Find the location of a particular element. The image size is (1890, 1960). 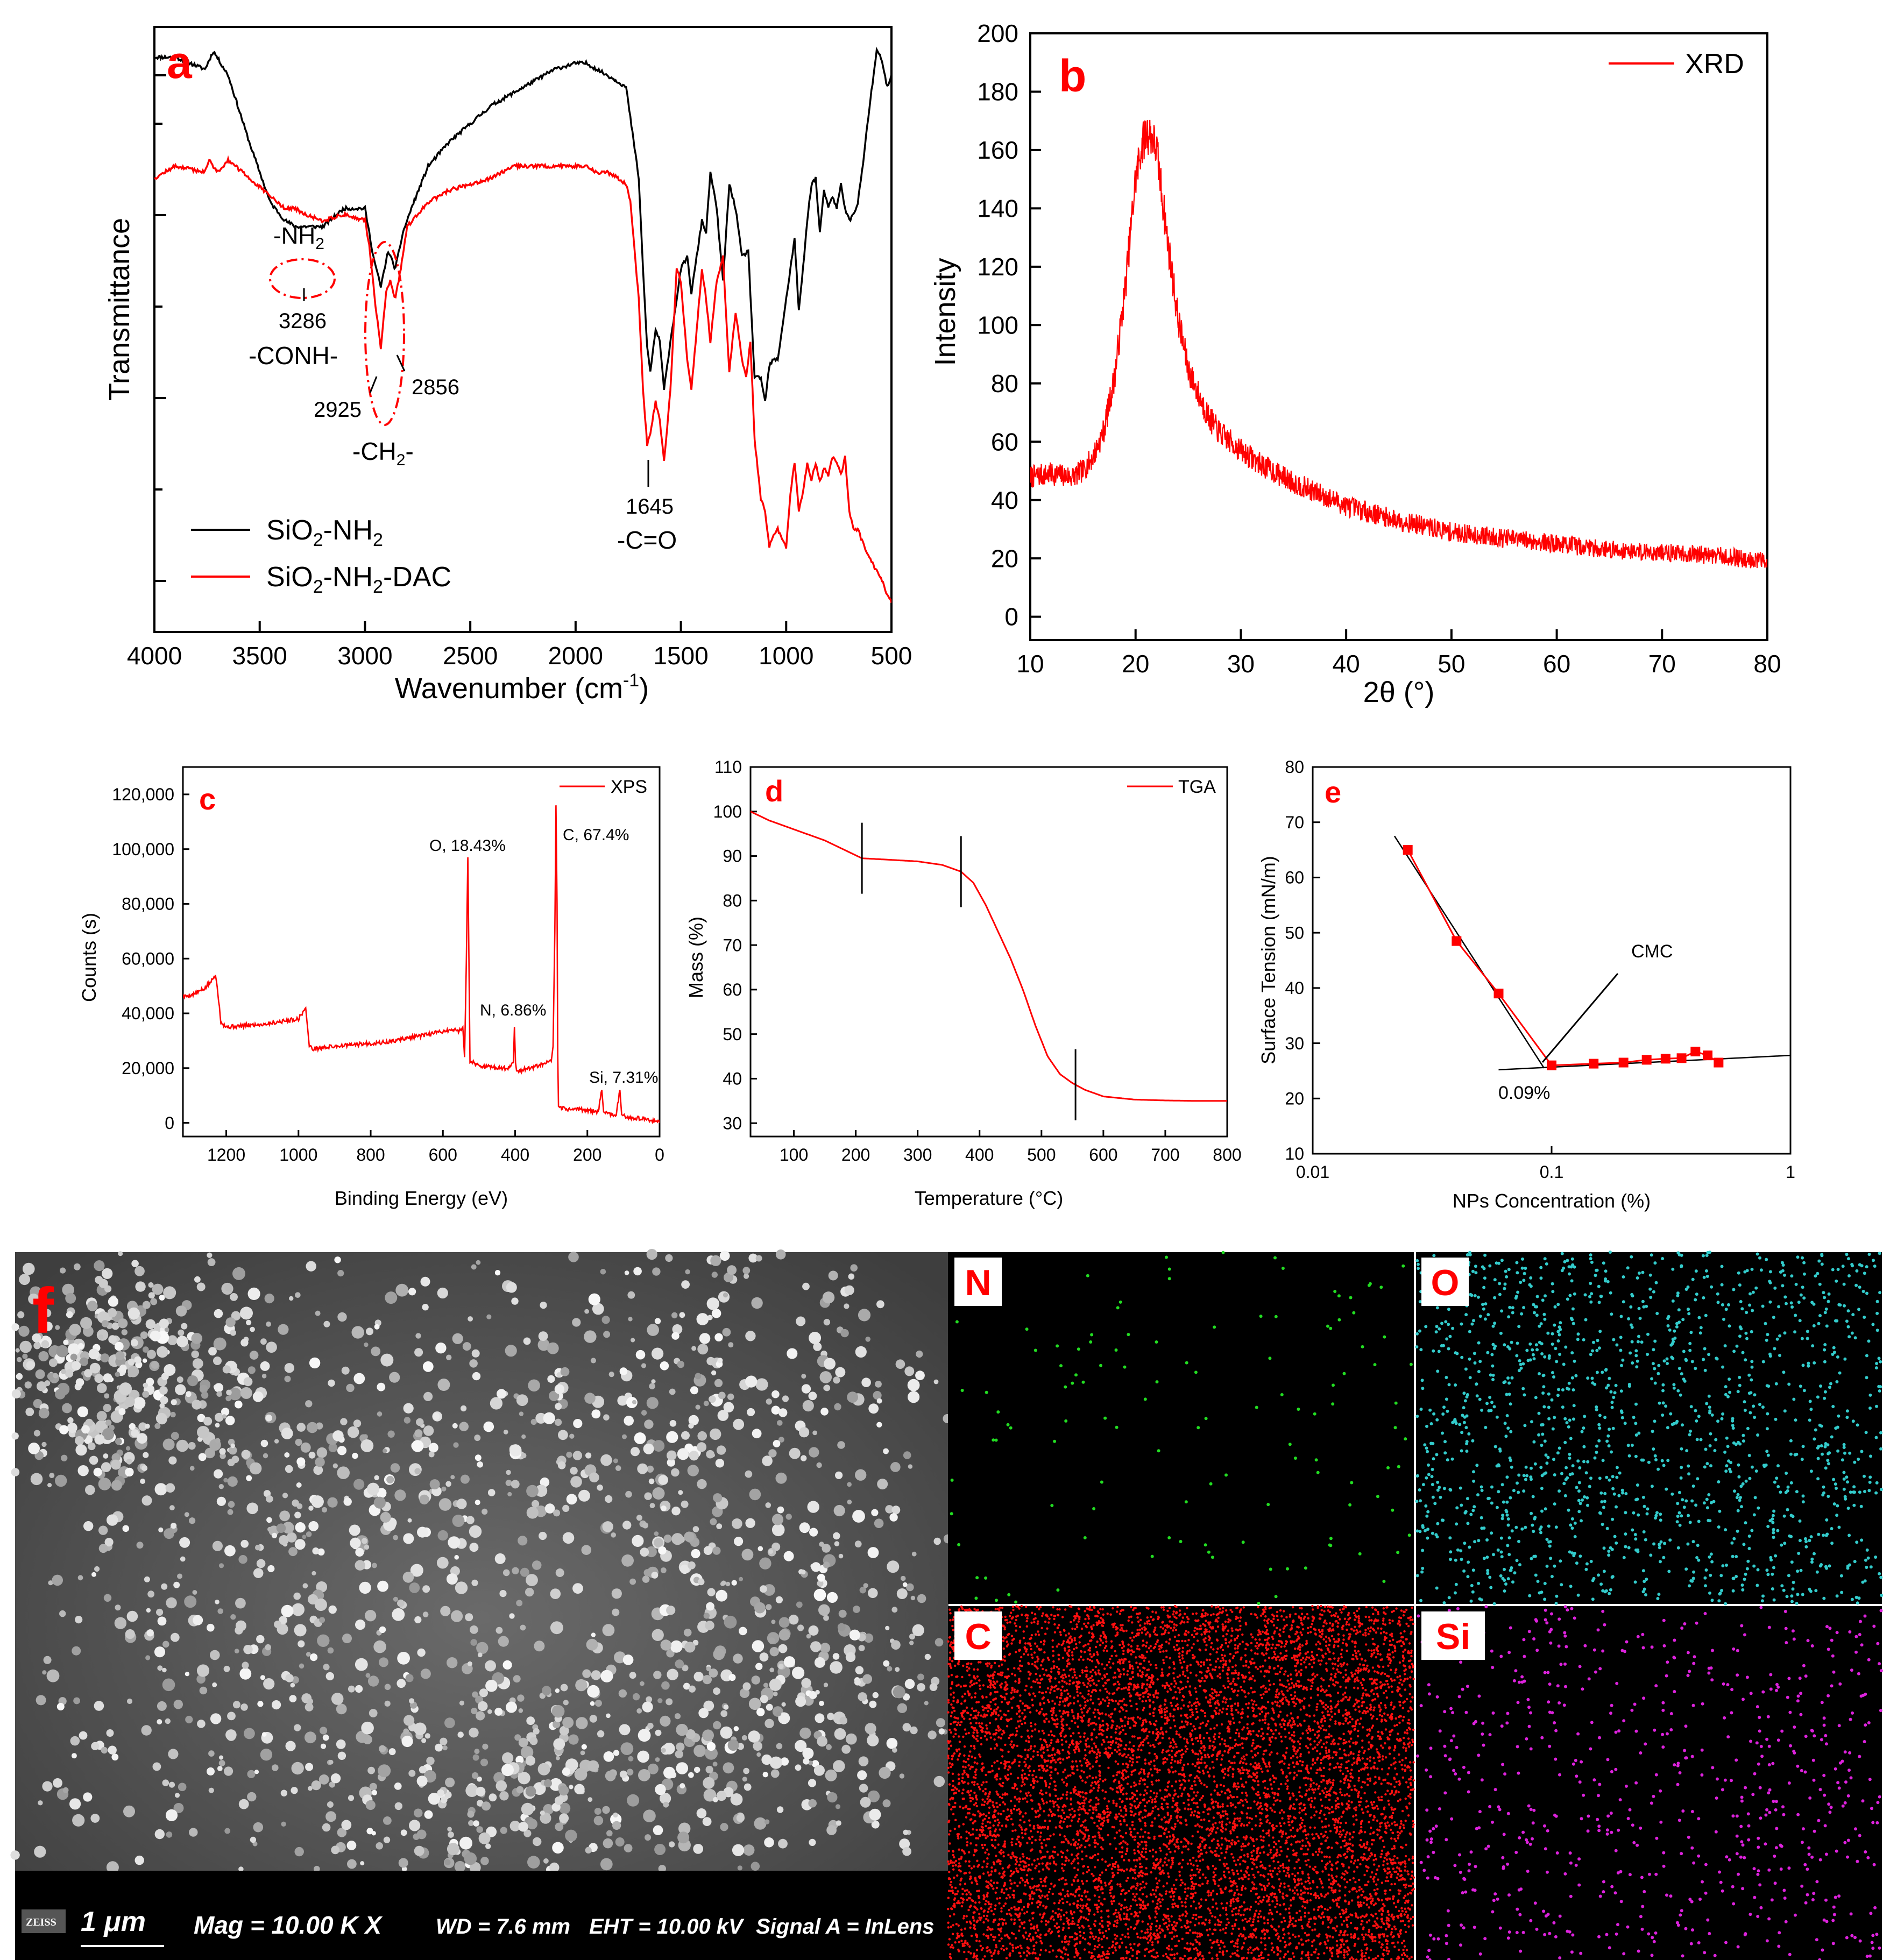

panel-label-c: c is located at coordinates (208, 799).